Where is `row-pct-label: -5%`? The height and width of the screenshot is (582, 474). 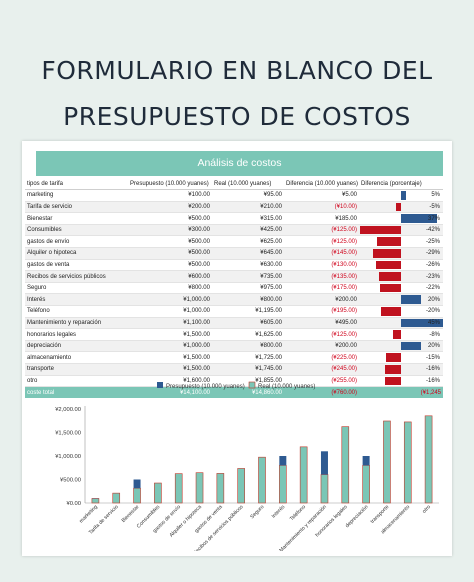
row-pct-label: -5% is located at coordinates (434, 206).